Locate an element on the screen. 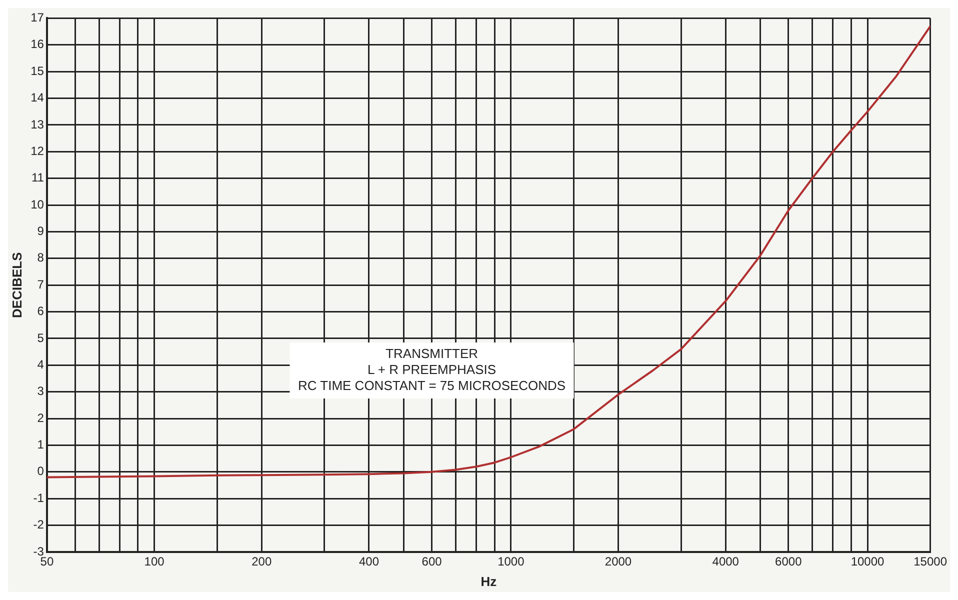  x-tick-label: 10000 is located at coordinates (867, 561).